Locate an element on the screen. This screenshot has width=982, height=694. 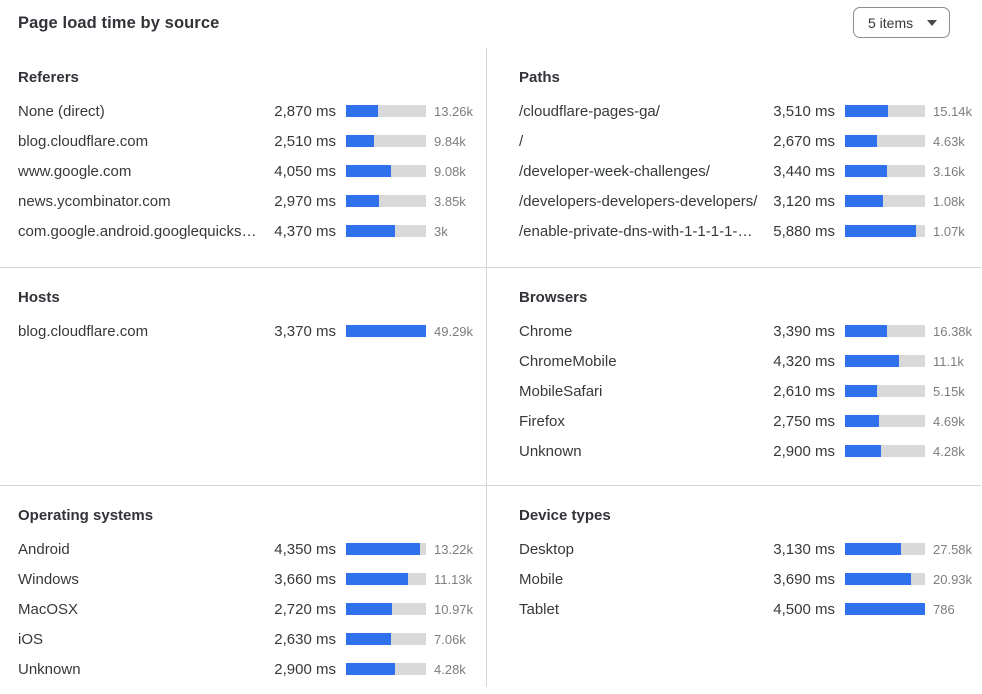
row-count: 15.14k is located at coordinates (953, 111).